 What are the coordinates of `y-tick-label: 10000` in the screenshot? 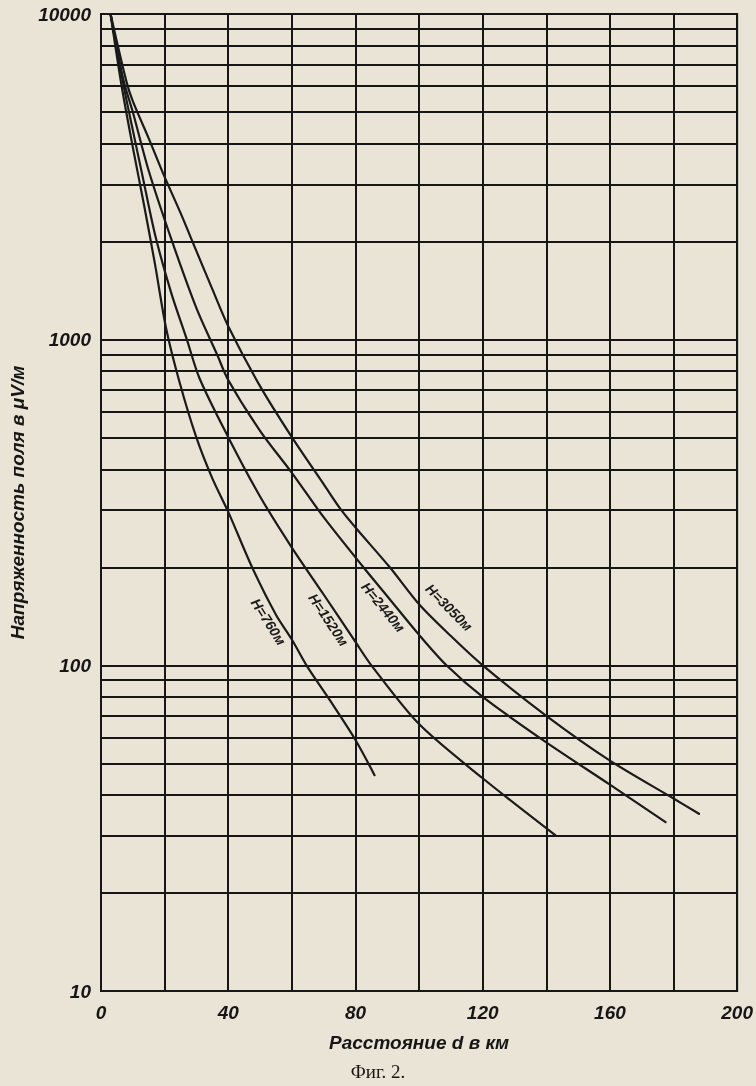 It's located at (65, 14).